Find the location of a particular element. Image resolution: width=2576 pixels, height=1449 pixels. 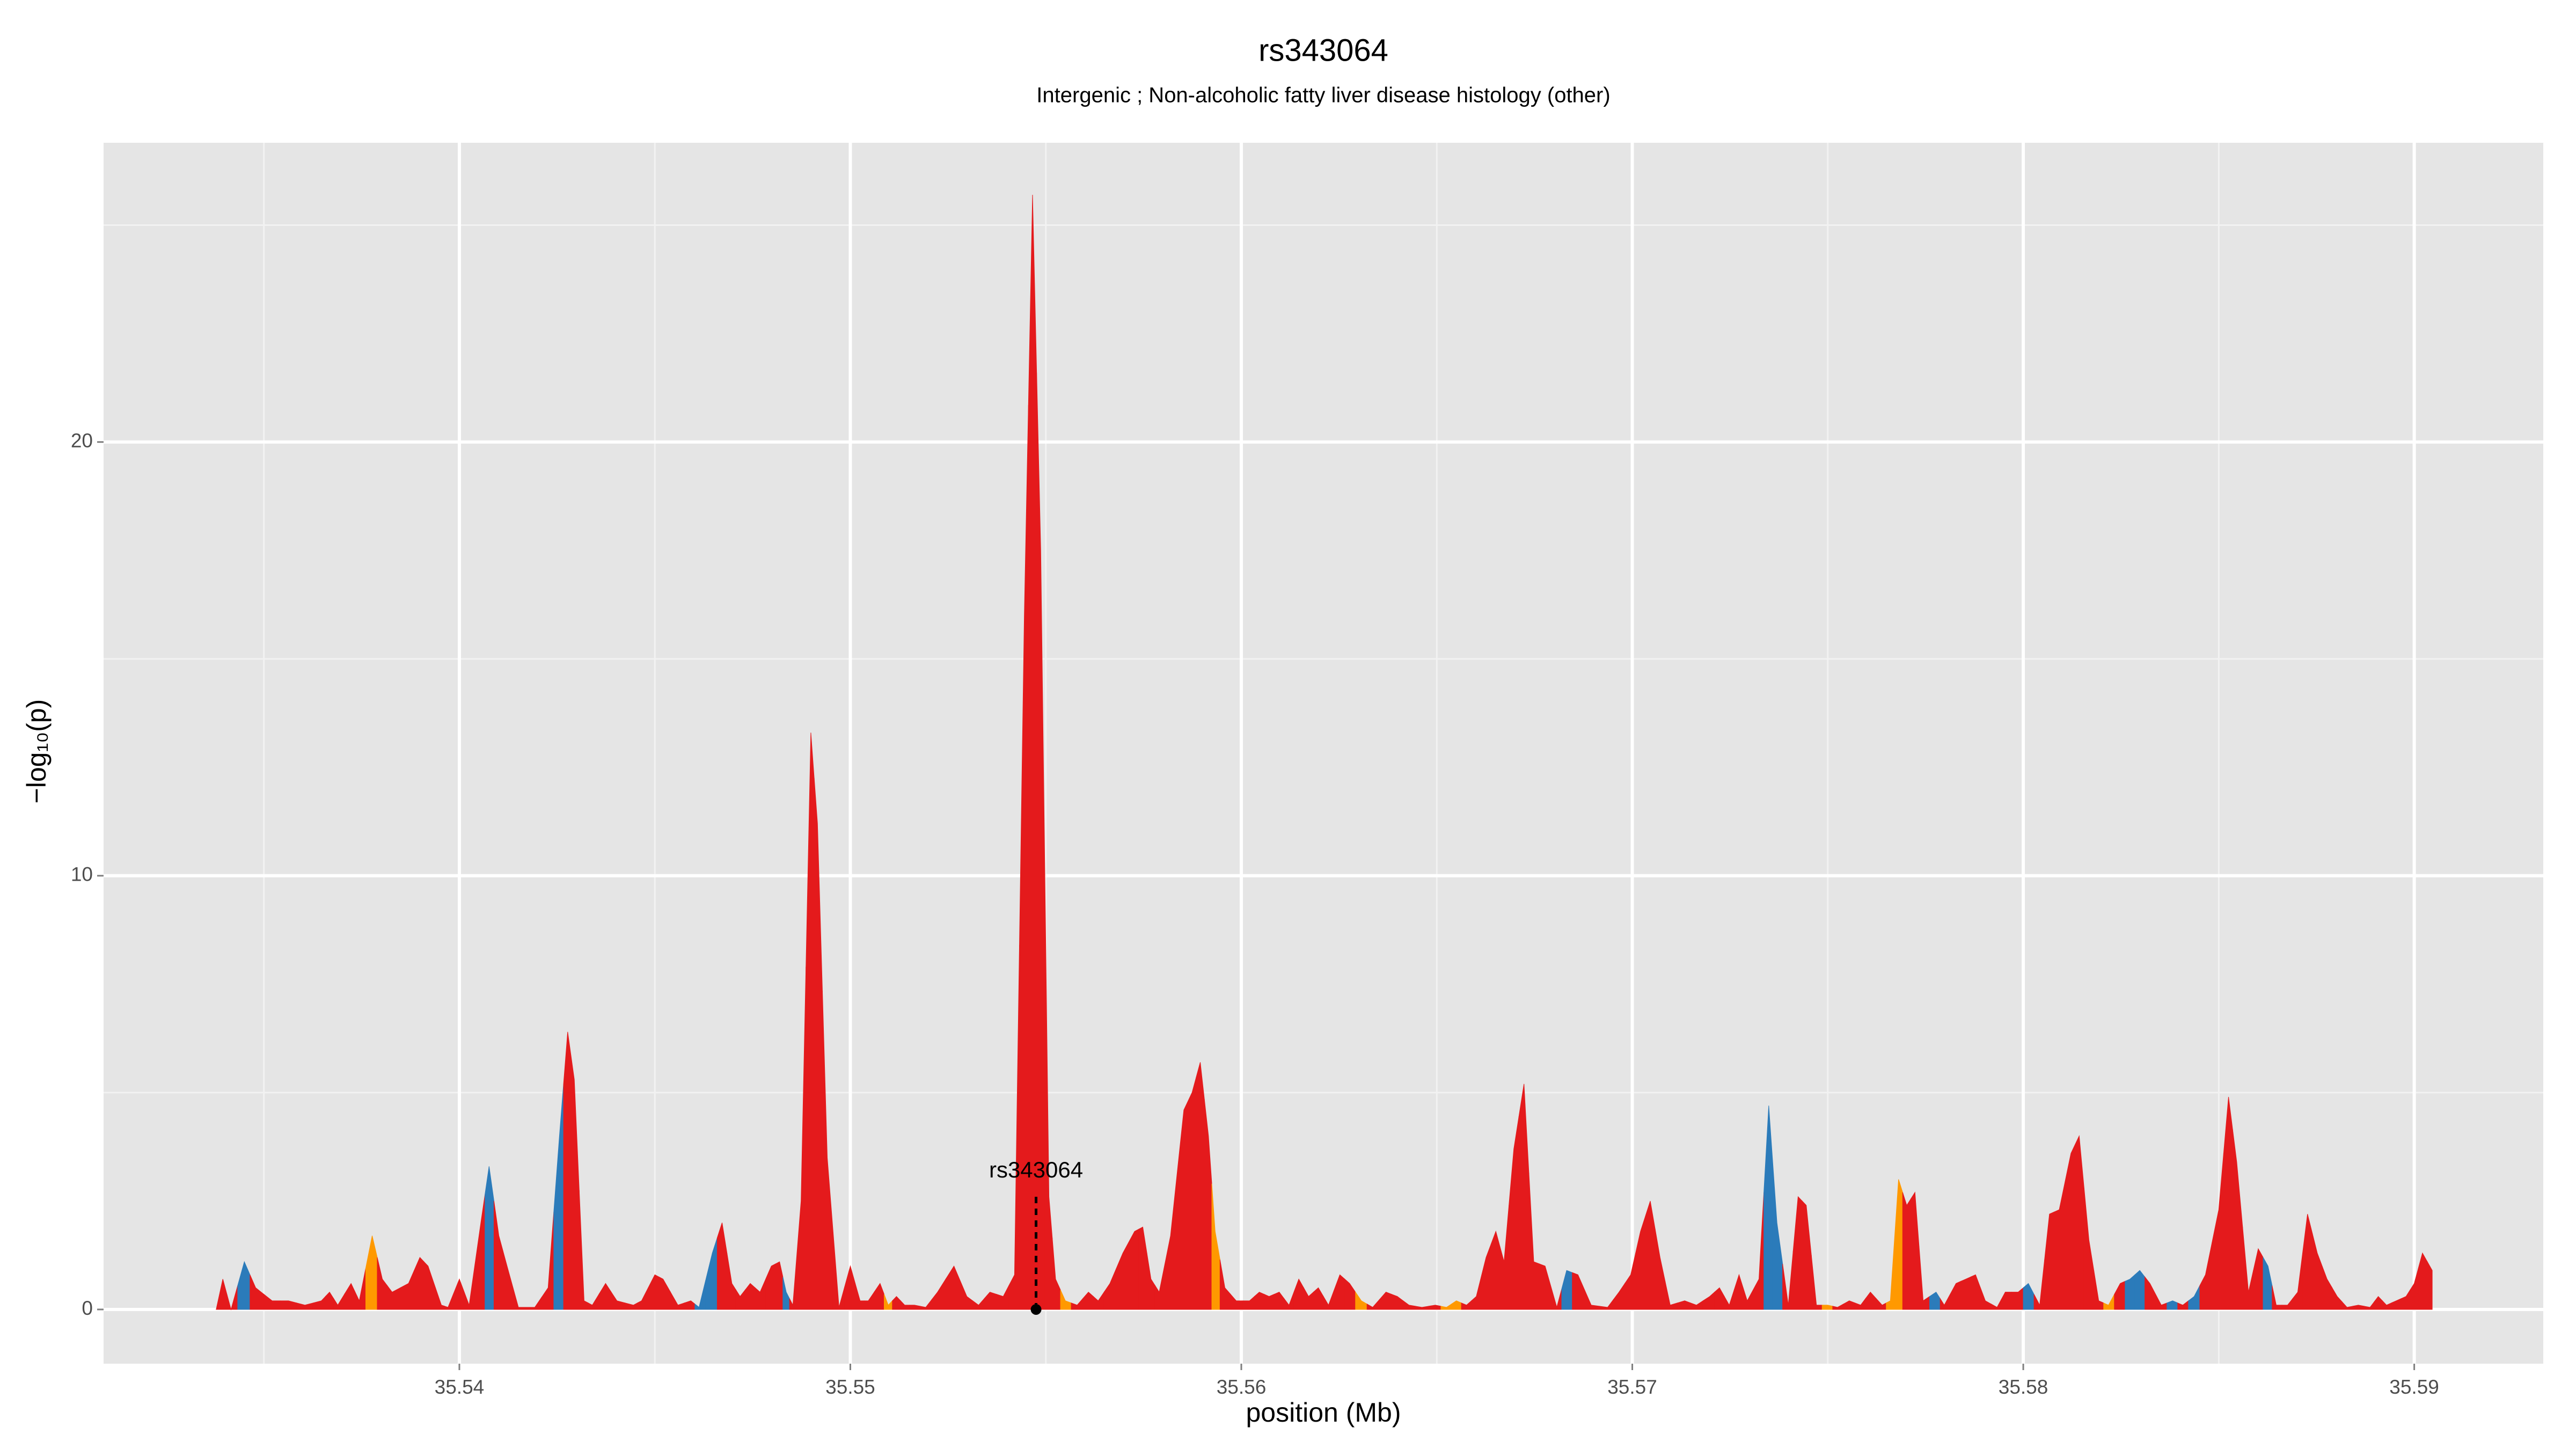

annotation-point is located at coordinates (1036, 1309).